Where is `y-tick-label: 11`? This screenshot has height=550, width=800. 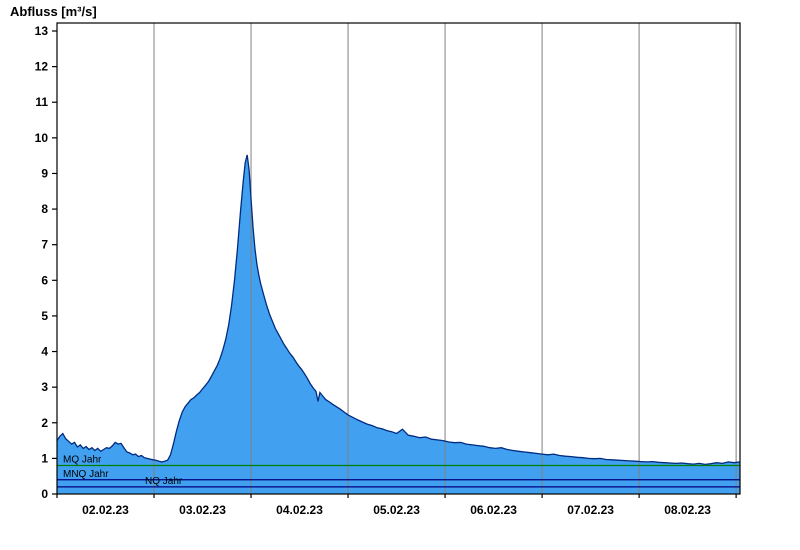
y-tick-label: 11 is located at coordinates (41, 102).